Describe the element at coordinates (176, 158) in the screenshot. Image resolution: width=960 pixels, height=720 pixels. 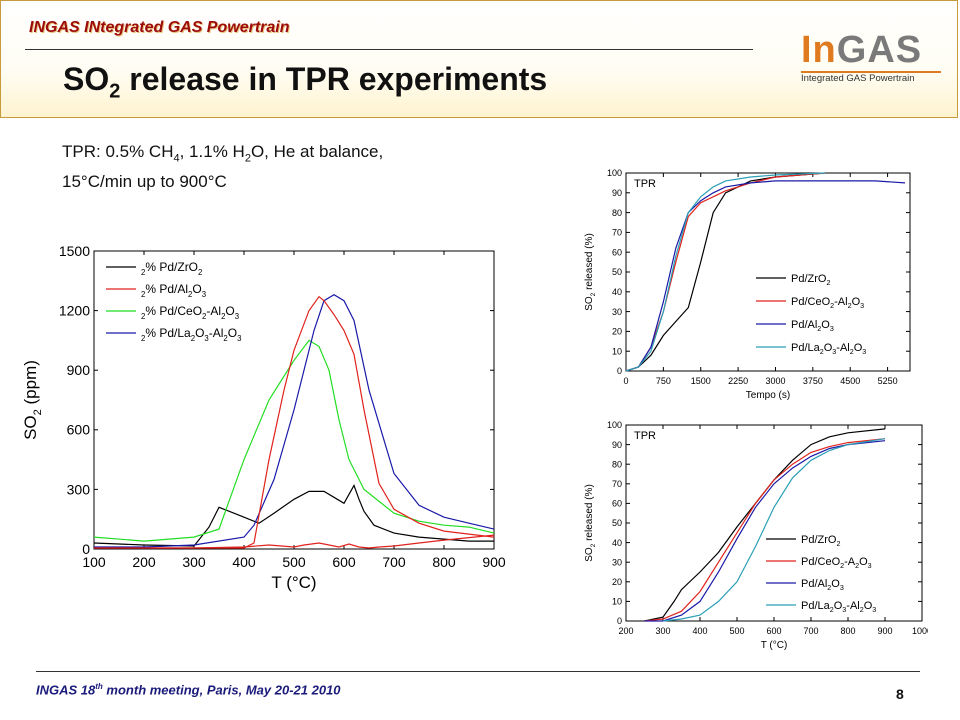
I see `cond-sub1: 4` at that location.